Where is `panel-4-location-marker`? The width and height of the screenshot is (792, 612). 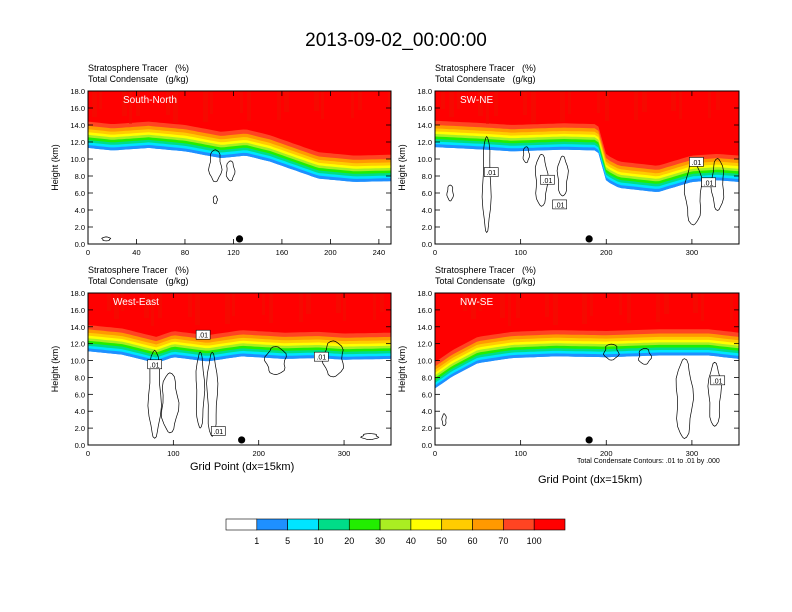
panel-4-location-marker is located at coordinates (589, 440).